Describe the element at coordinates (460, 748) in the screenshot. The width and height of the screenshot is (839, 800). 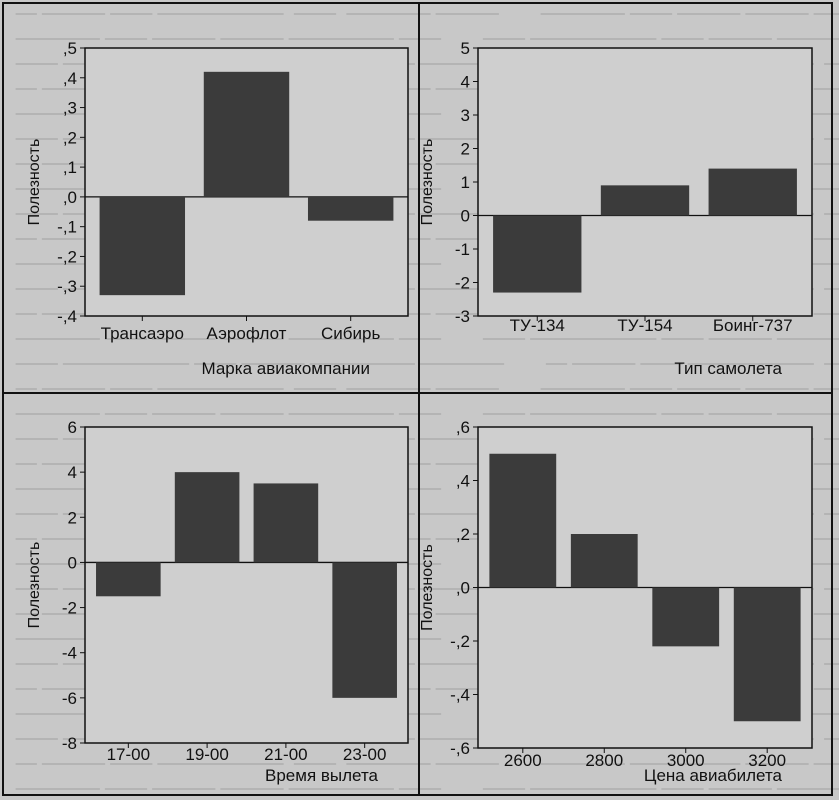
I see `y-tick-label: -,6` at that location.